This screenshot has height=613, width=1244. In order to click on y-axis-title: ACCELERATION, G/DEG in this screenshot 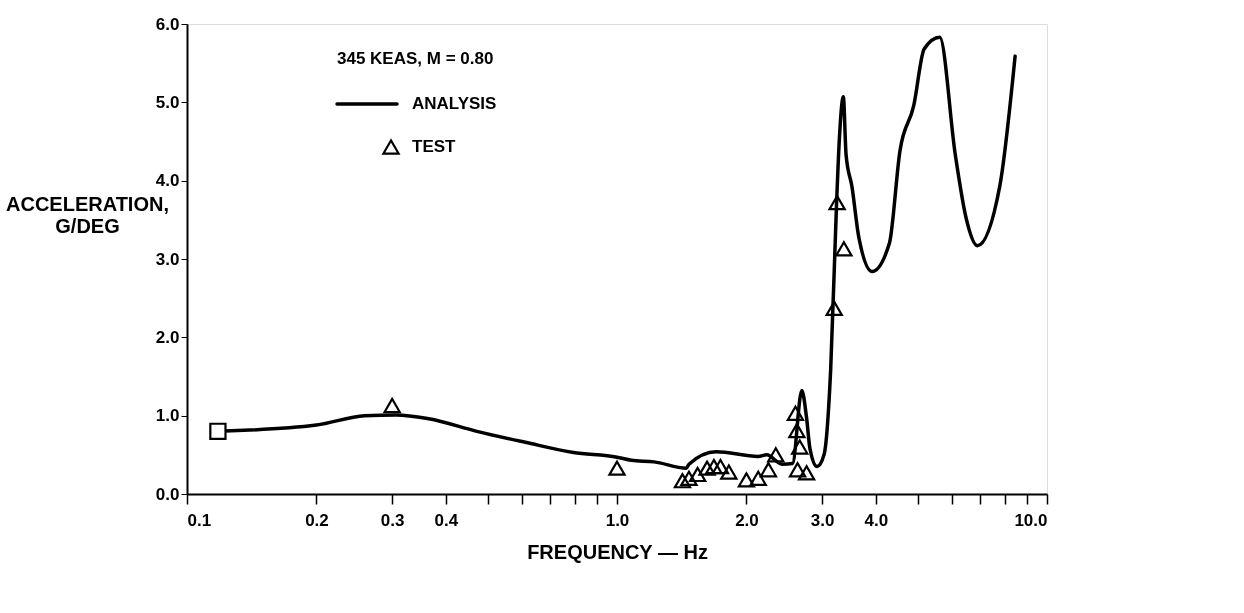, I will do `click(87, 214)`.